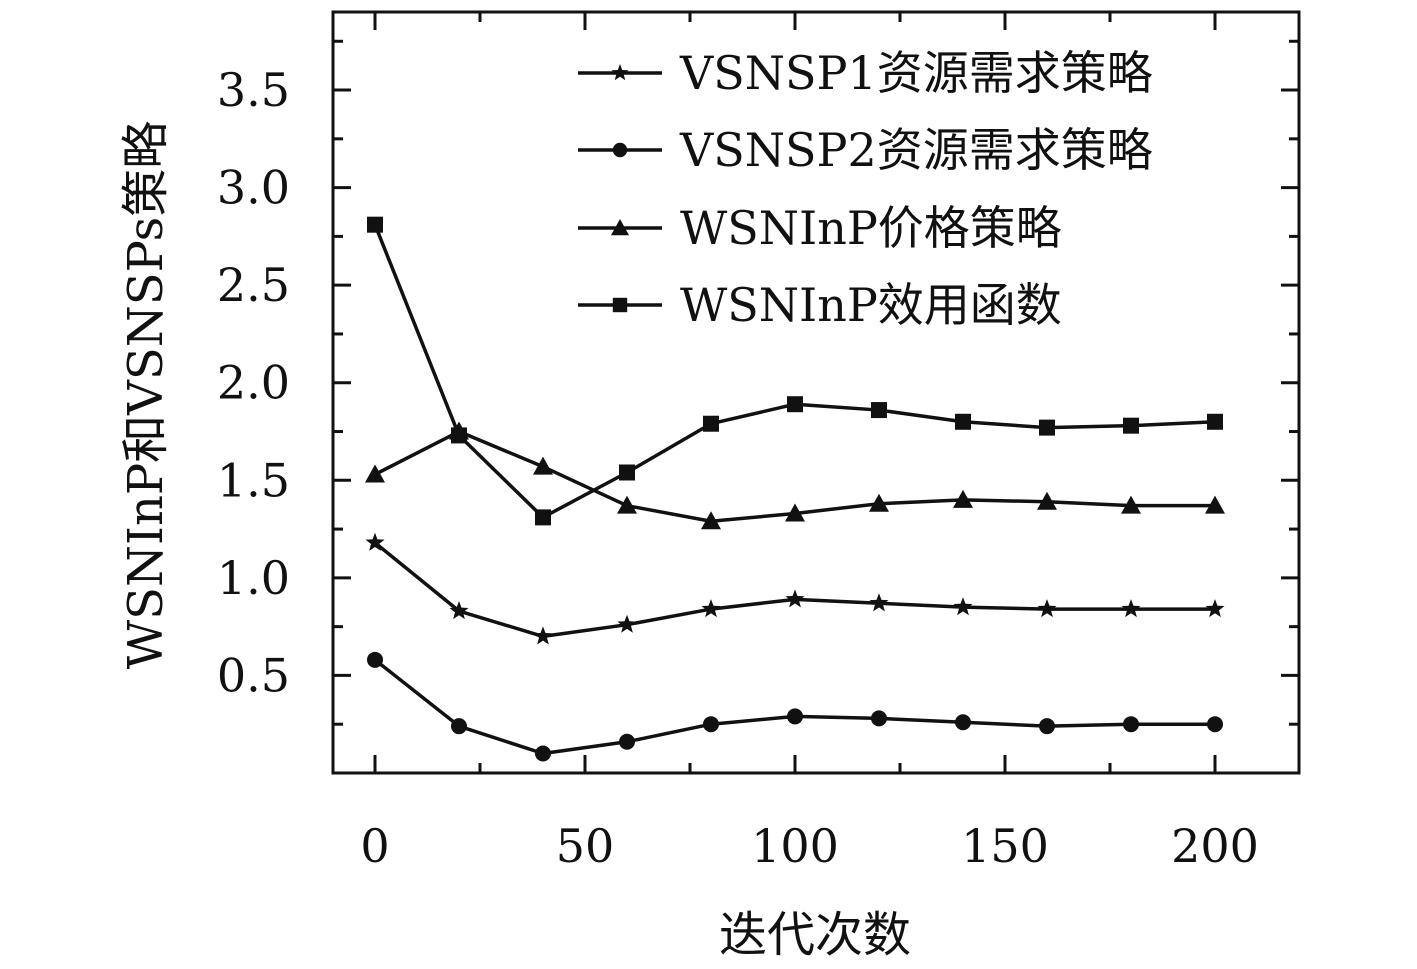  I want to click on legend-item: VSNSP1资源需求策略, so click(865, 73).